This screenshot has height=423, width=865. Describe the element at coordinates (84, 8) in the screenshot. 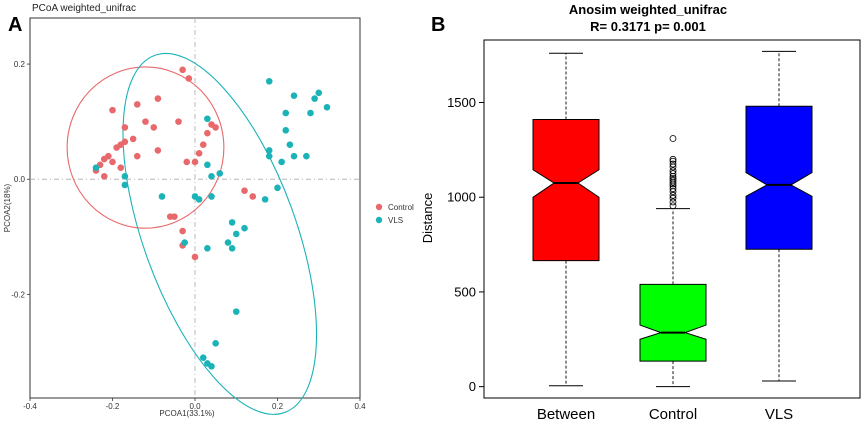

I see `pcoa-title: PCoA weighted_unifrac` at that location.